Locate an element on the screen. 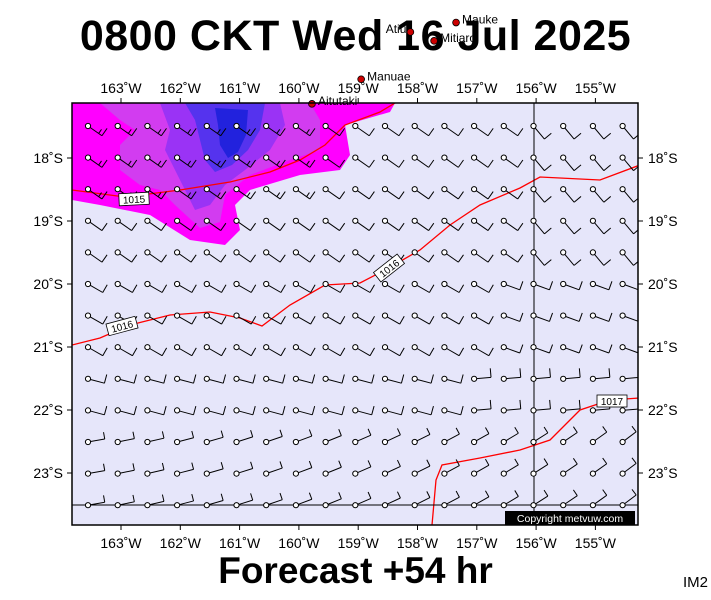 This screenshot has height=600, width=711. place-label: Aitutaki is located at coordinates (337, 101).